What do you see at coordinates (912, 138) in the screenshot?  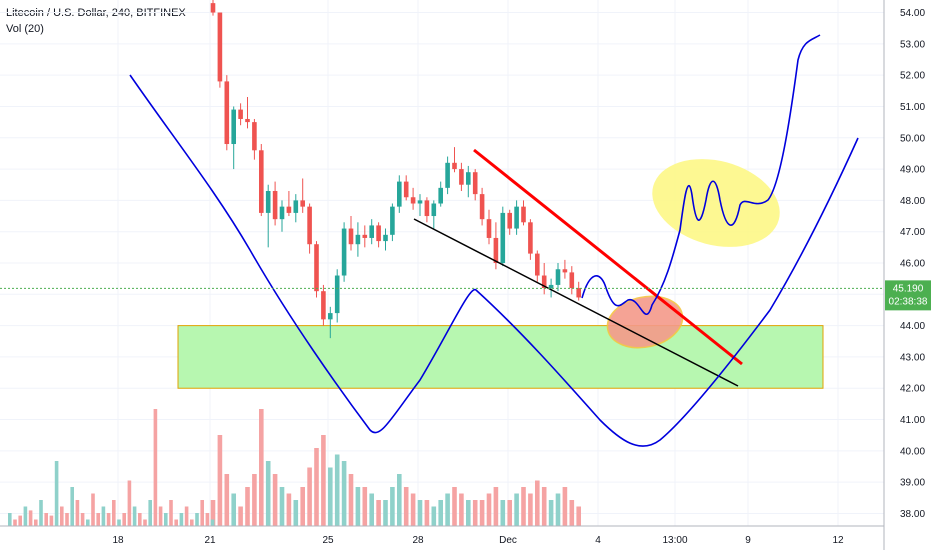 I see `y-tick-label: 50.00` at bounding box center [912, 138].